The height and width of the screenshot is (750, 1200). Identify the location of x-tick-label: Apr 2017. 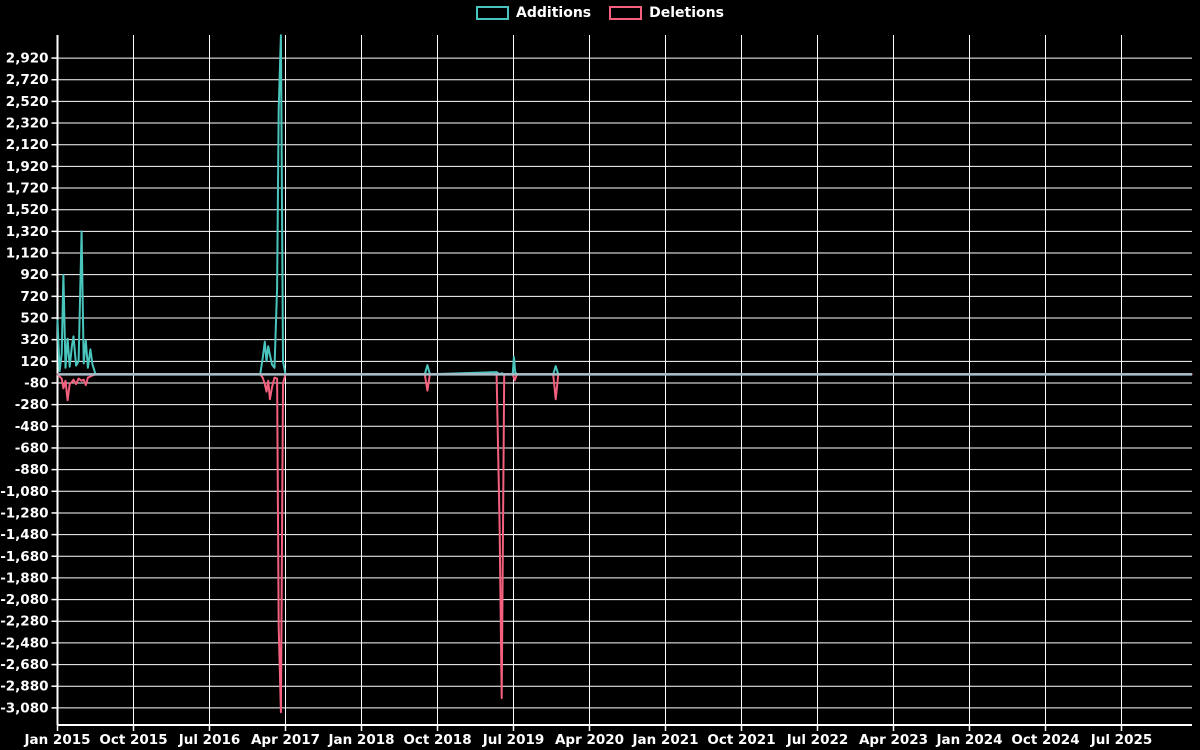
(285, 740).